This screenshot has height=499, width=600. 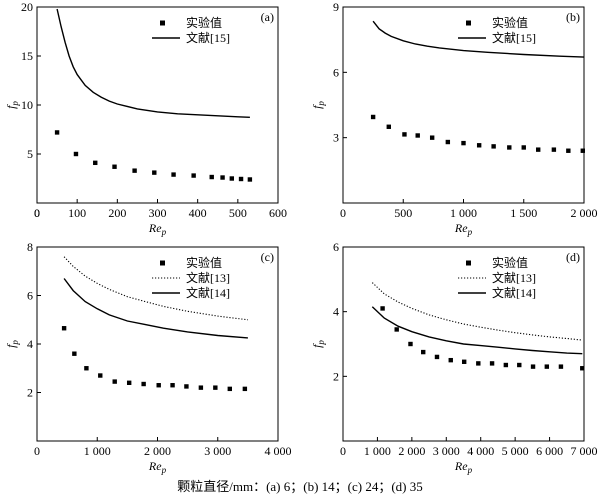 I want to click on x-tick-label: 1 500, so click(x=523, y=213).